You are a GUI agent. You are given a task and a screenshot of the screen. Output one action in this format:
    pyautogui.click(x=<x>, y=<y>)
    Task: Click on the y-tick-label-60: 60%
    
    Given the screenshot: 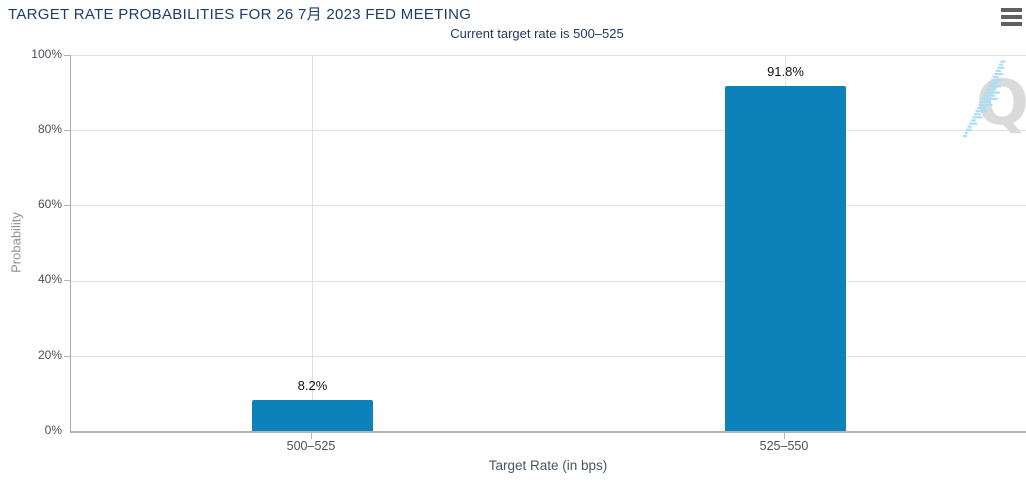 What is the action you would take?
    pyautogui.click(x=49, y=204)
    